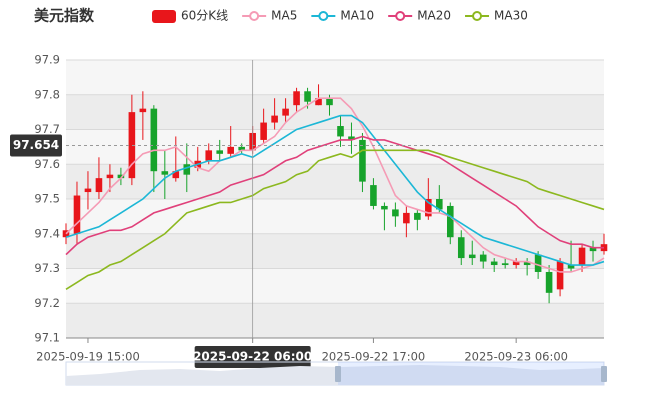 The width and height of the screenshot is (670, 400). I want to click on crosshair-y-box, so click(36, 145).